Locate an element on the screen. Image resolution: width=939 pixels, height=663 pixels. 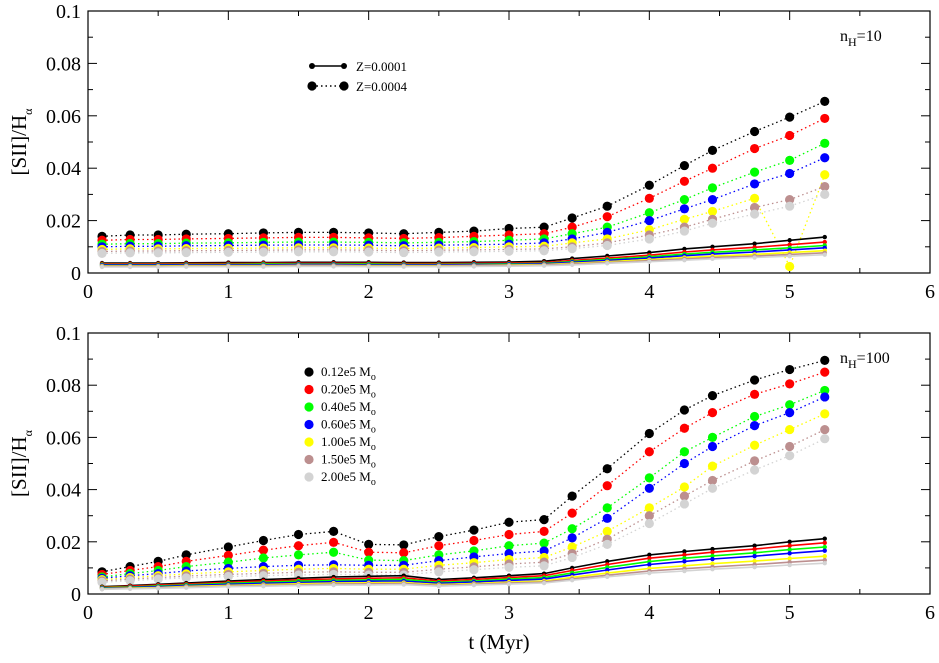
x-tick-label: 5 is located at coordinates (790, 613).